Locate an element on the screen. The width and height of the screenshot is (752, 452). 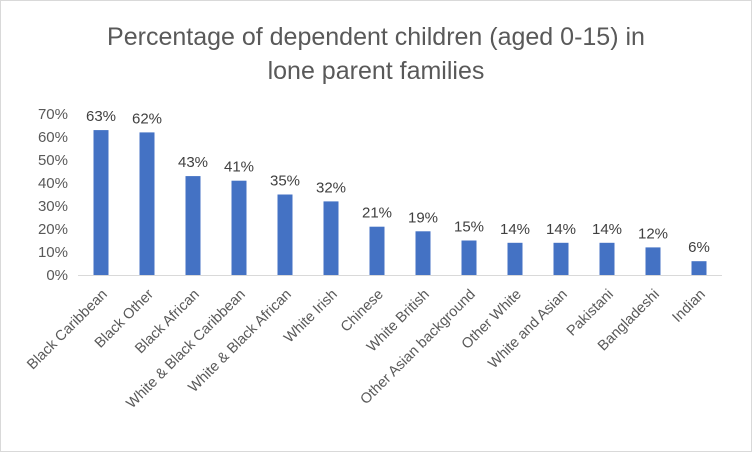
y-tick-label: 0% is located at coordinates (57, 275).